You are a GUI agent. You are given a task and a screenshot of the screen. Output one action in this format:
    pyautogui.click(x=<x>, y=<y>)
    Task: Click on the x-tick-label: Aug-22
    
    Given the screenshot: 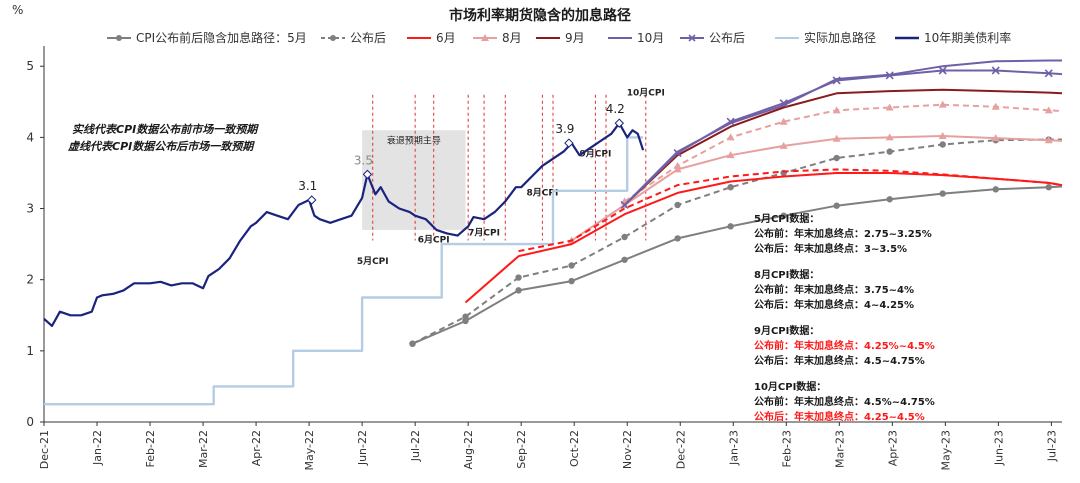 What is the action you would take?
    pyautogui.click(x=468, y=449)
    